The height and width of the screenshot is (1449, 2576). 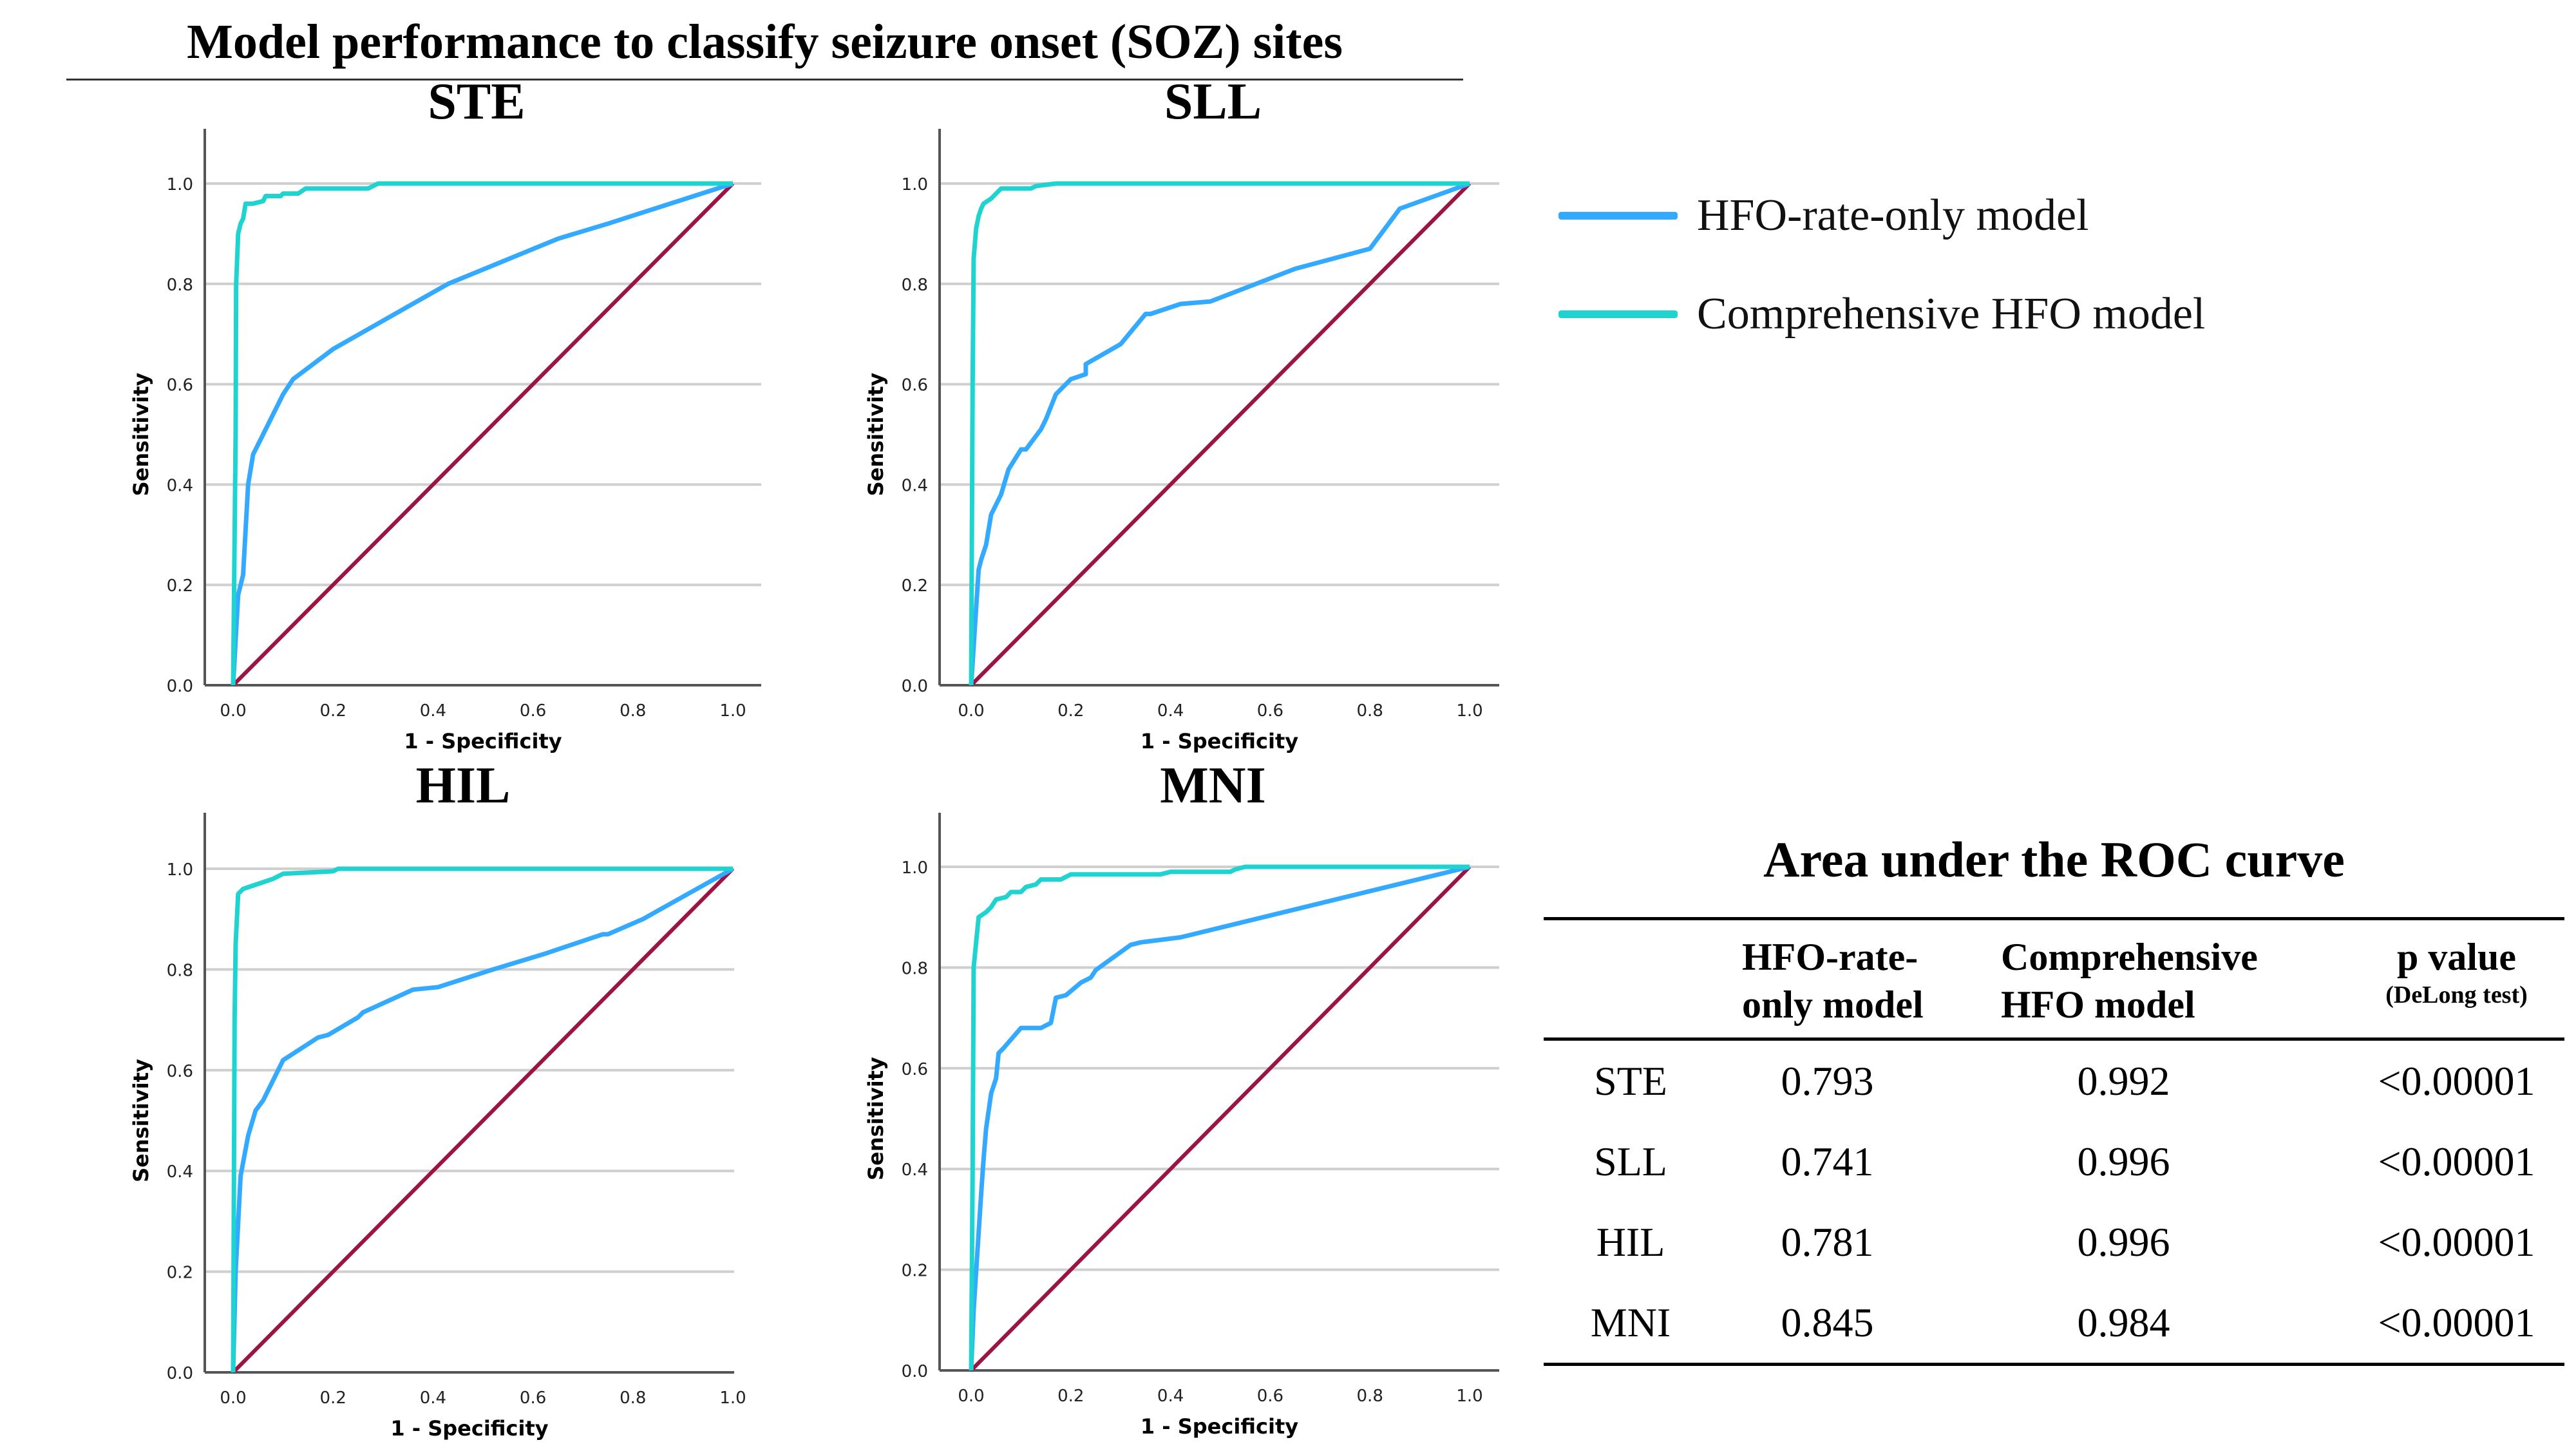 What do you see at coordinates (1828, 1322) in the screenshot?
I see `cell-rate-only: 0.845` at bounding box center [1828, 1322].